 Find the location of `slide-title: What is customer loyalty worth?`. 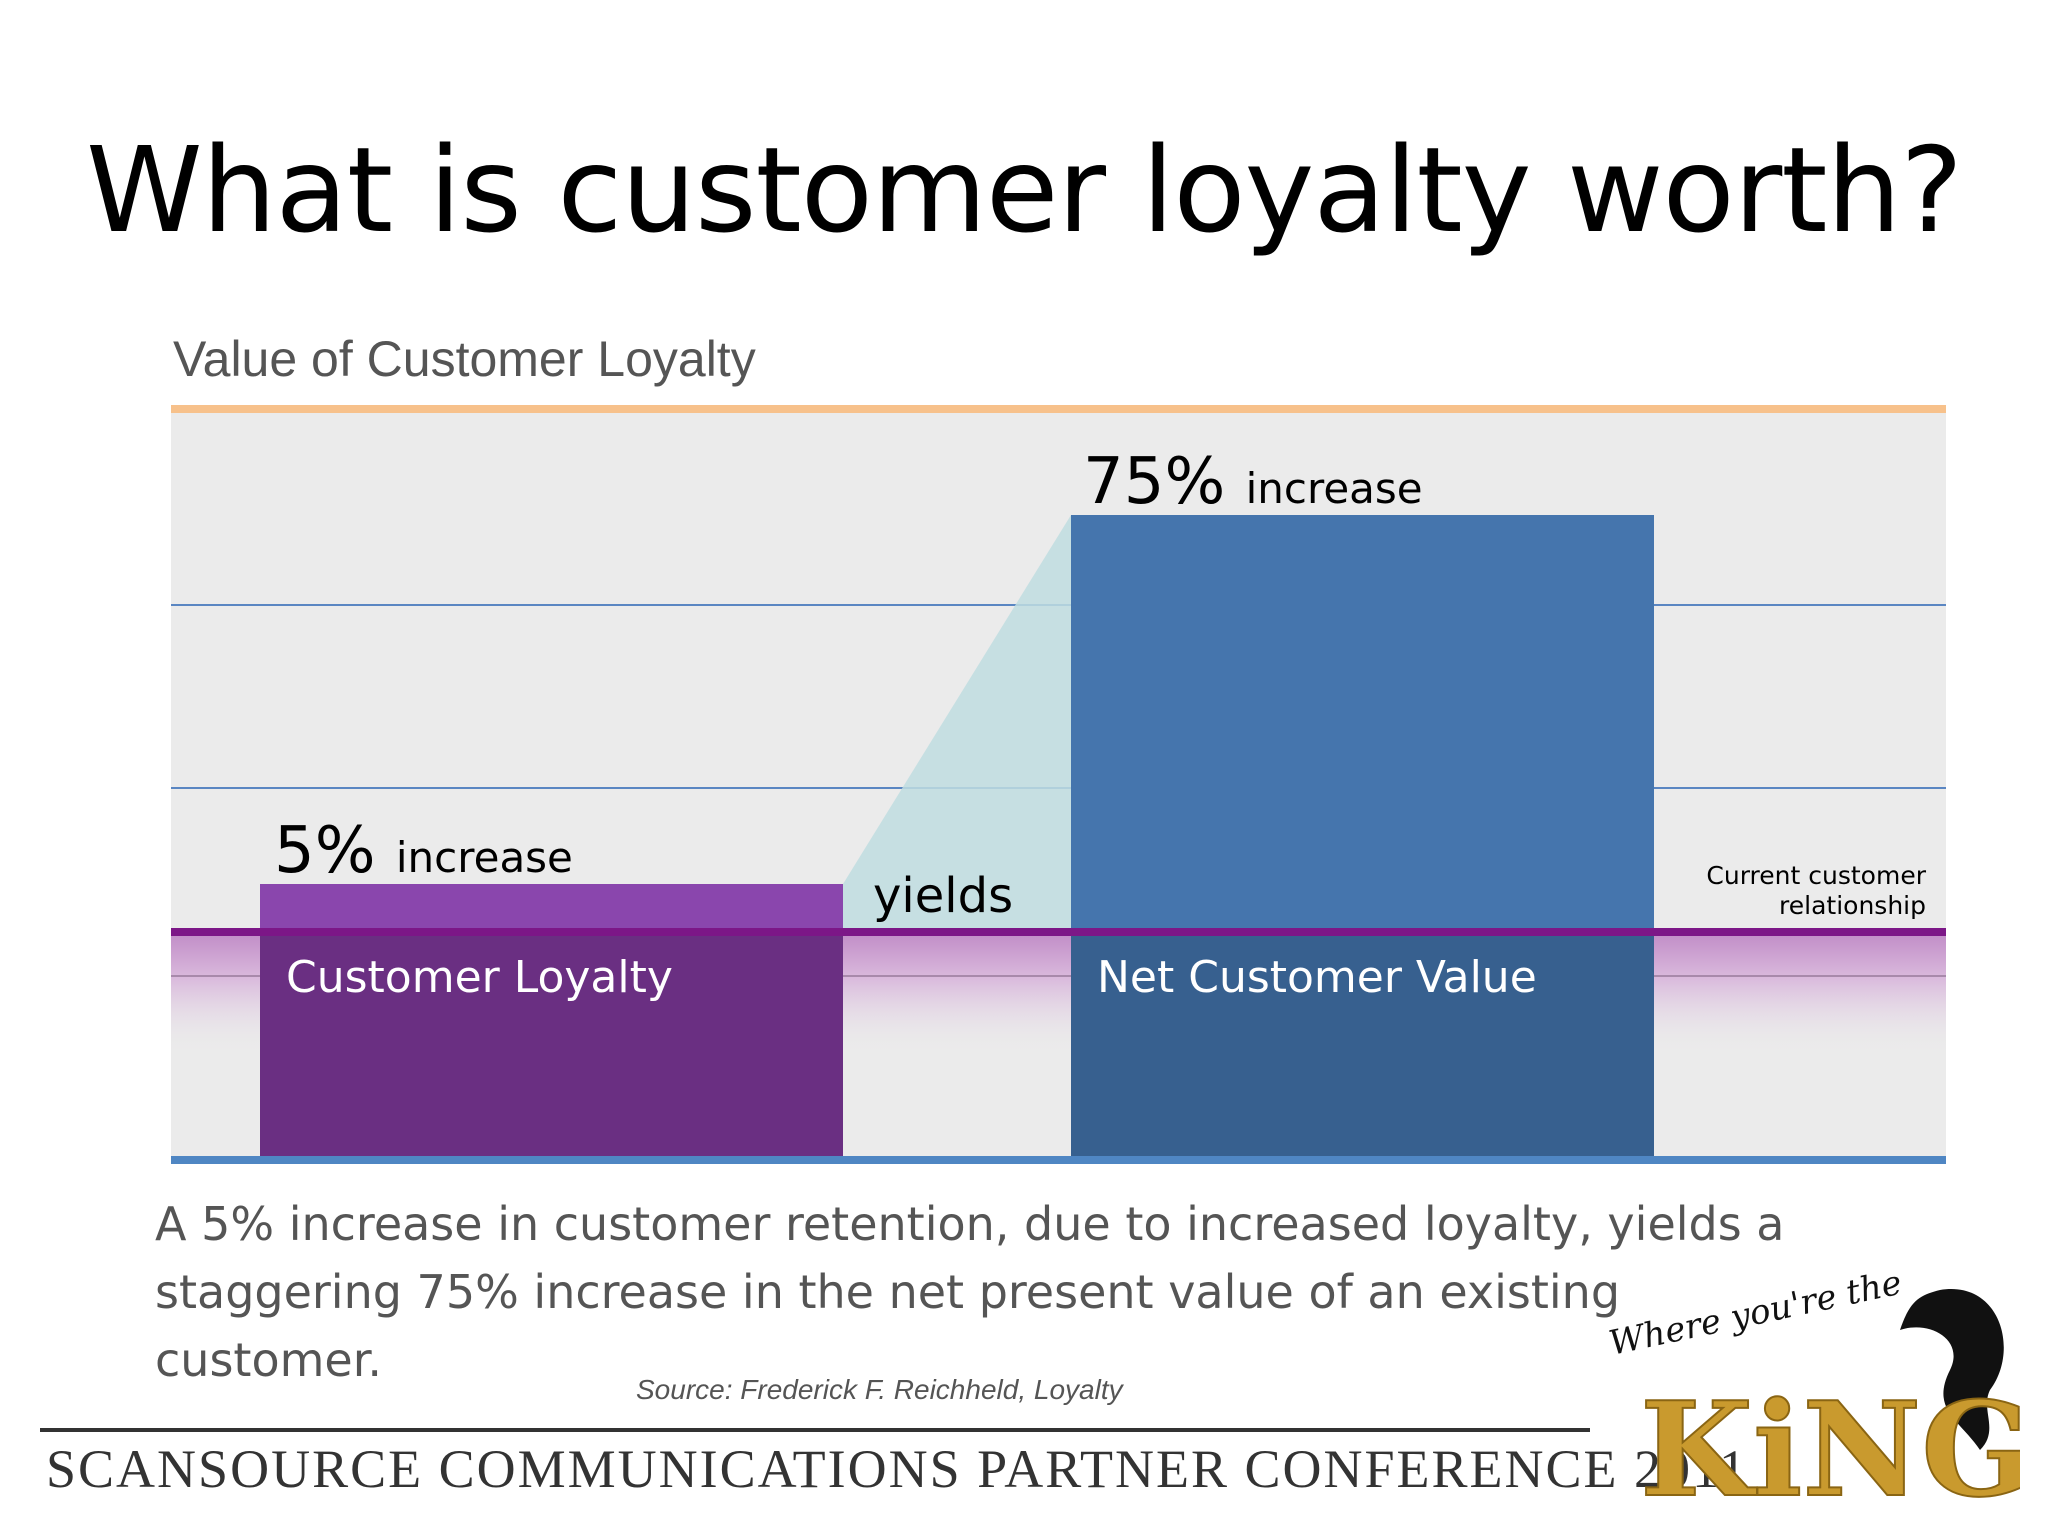

slide-title: What is customer loyalty worth? is located at coordinates (1024, 190).